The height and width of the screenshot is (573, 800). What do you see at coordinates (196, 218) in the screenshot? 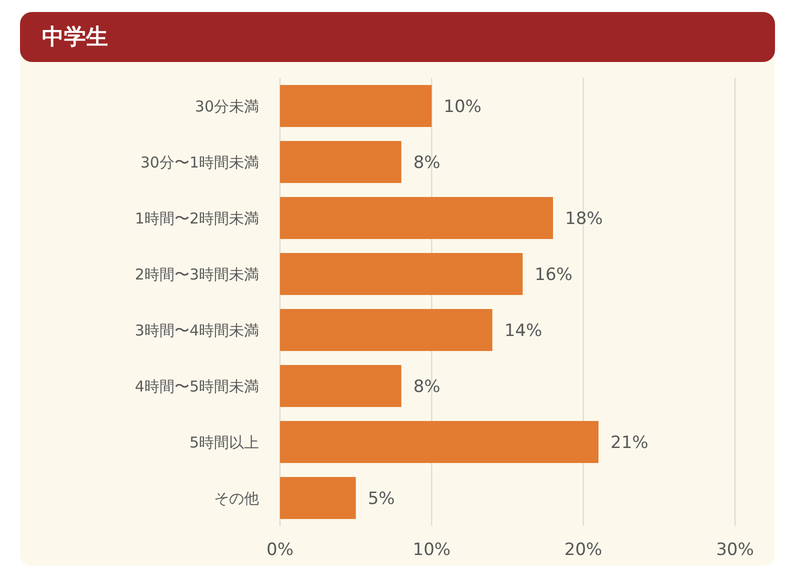
I see `y-tick-label: 1時間〜2時間未満` at bounding box center [196, 218].